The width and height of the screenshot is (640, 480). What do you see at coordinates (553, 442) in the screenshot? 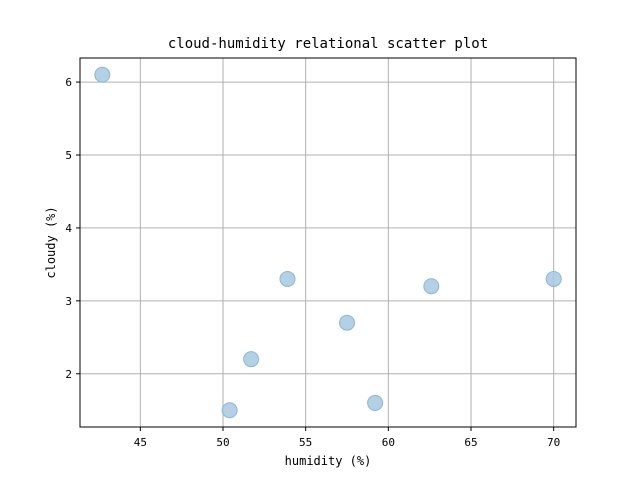
I see `x-tick-label: 70` at bounding box center [553, 442].